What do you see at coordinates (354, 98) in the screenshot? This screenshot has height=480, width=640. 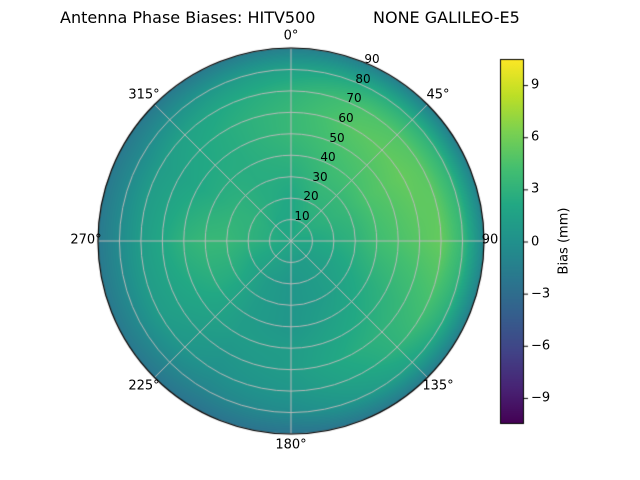 I see `r-tick-label-70: 70` at bounding box center [354, 98].